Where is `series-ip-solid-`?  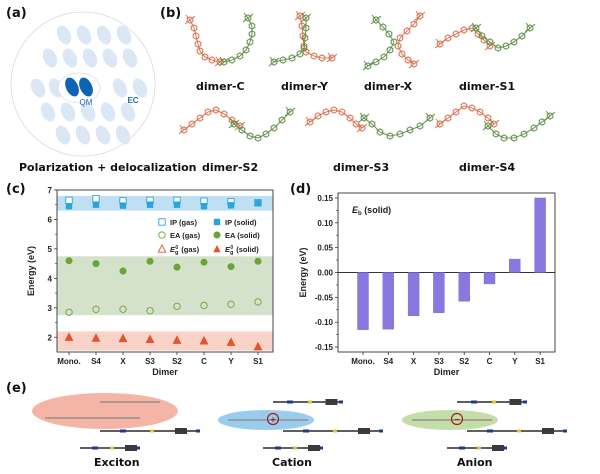
series-ip-solid- is located at coordinates (163, 205).